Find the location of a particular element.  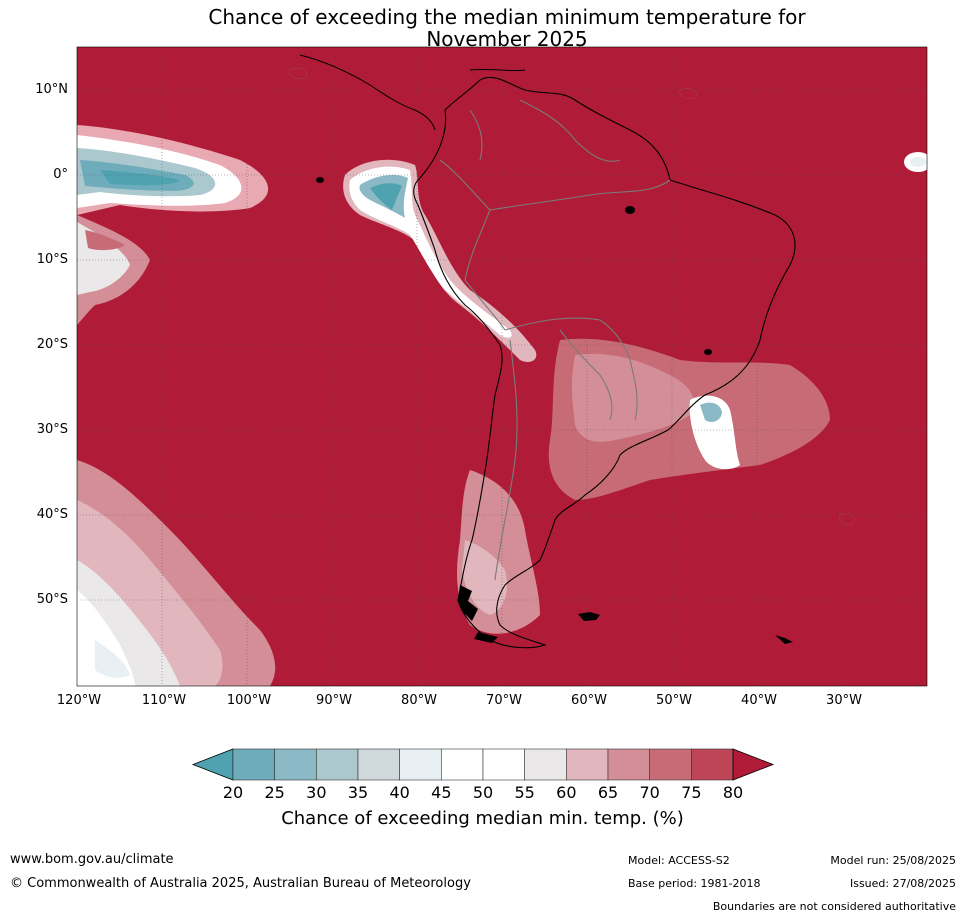

colorbar-tick-label: 20 is located at coordinates (233, 792).